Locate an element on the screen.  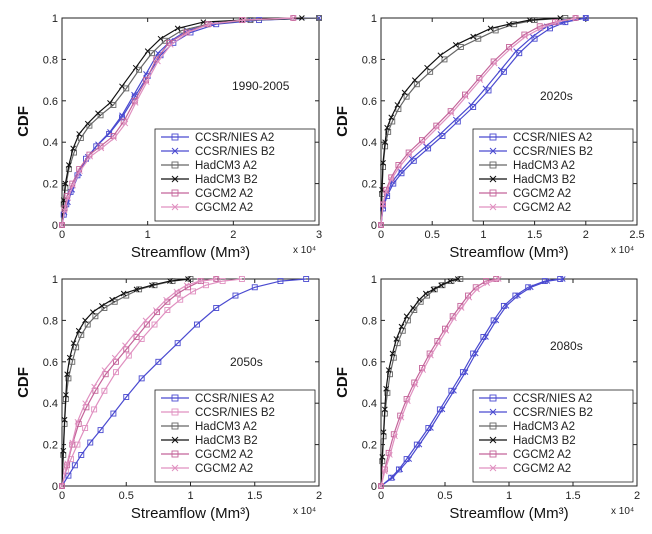
y-tick-label: 0.4 is located at coordinates (50, 404).